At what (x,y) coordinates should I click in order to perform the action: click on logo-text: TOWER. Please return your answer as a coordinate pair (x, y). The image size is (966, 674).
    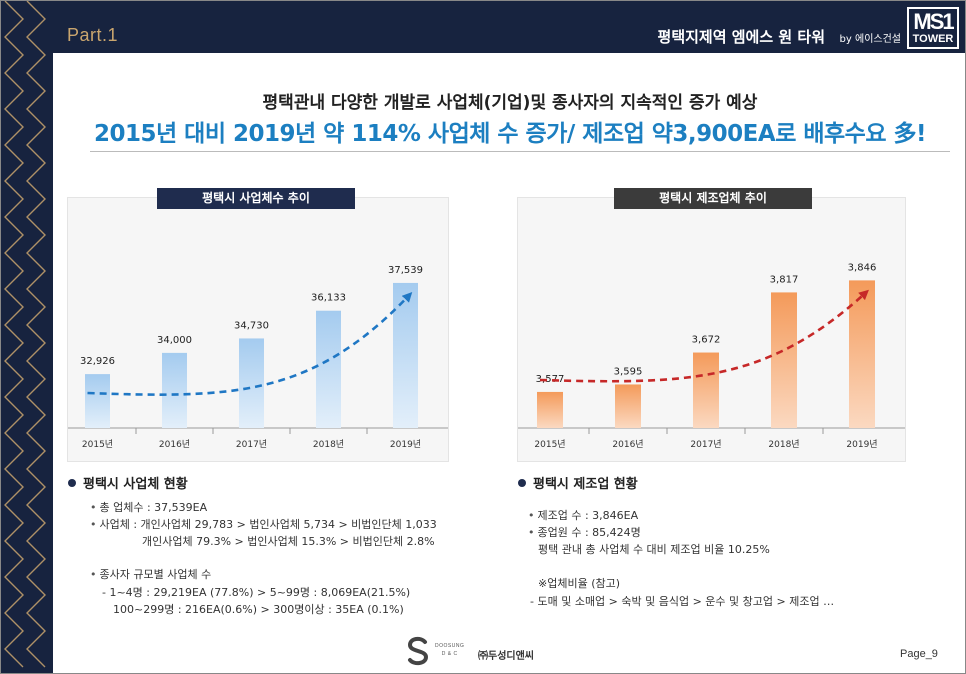
    Looking at the image, I should click on (933, 39).